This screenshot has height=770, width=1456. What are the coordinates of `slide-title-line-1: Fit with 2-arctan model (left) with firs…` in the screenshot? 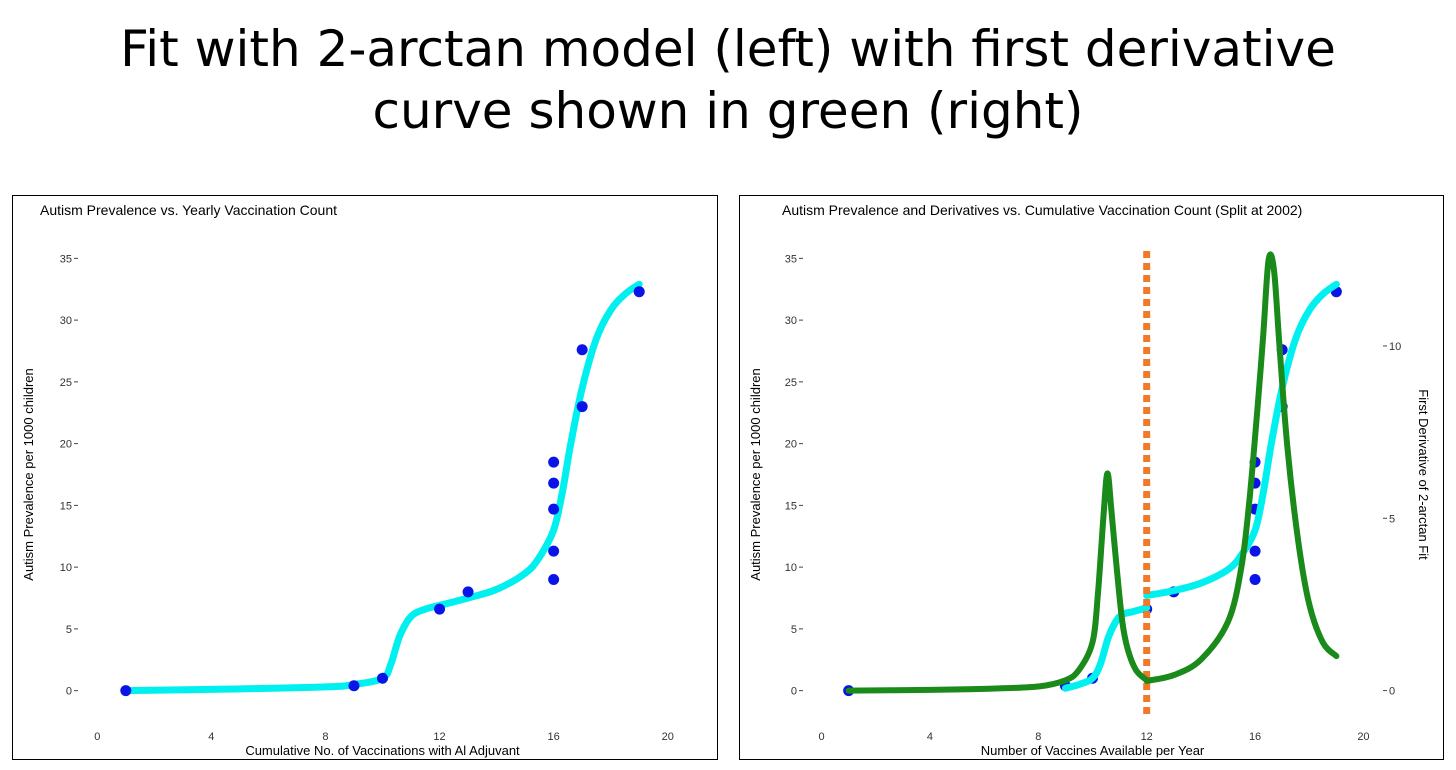 It's located at (728, 49).